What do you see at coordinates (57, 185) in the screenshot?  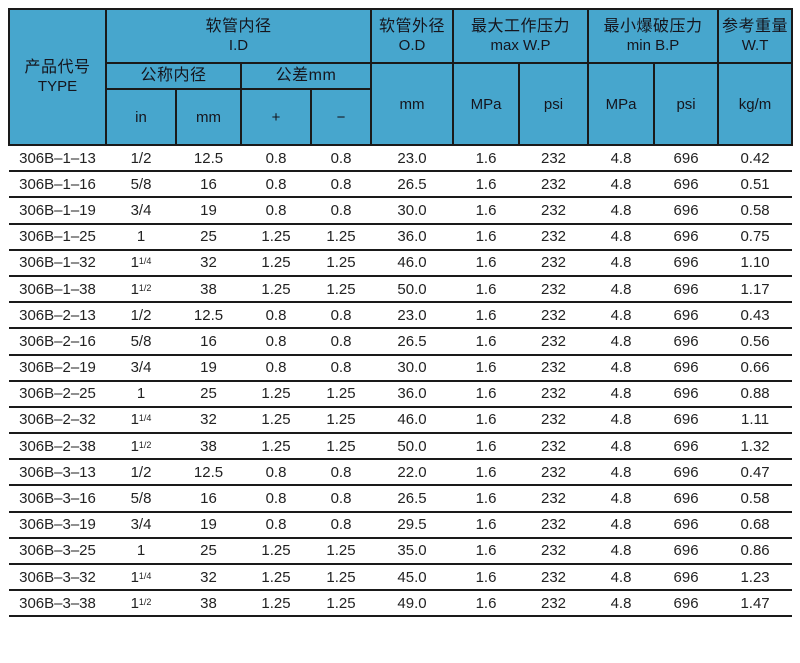 I see `cell-type: 306B–1–16` at bounding box center [57, 185].